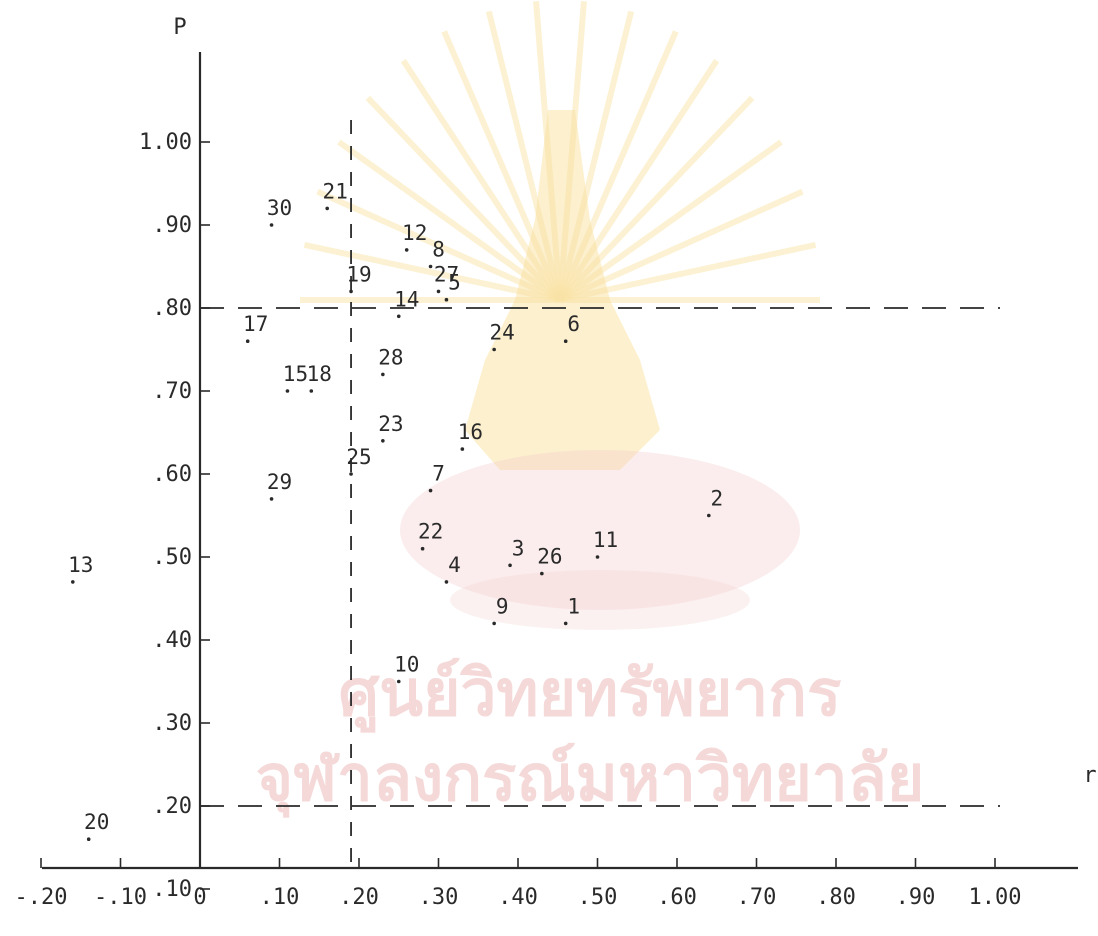  What do you see at coordinates (1089, 775) in the screenshot?
I see `x-axis-title: r` at bounding box center [1089, 775].